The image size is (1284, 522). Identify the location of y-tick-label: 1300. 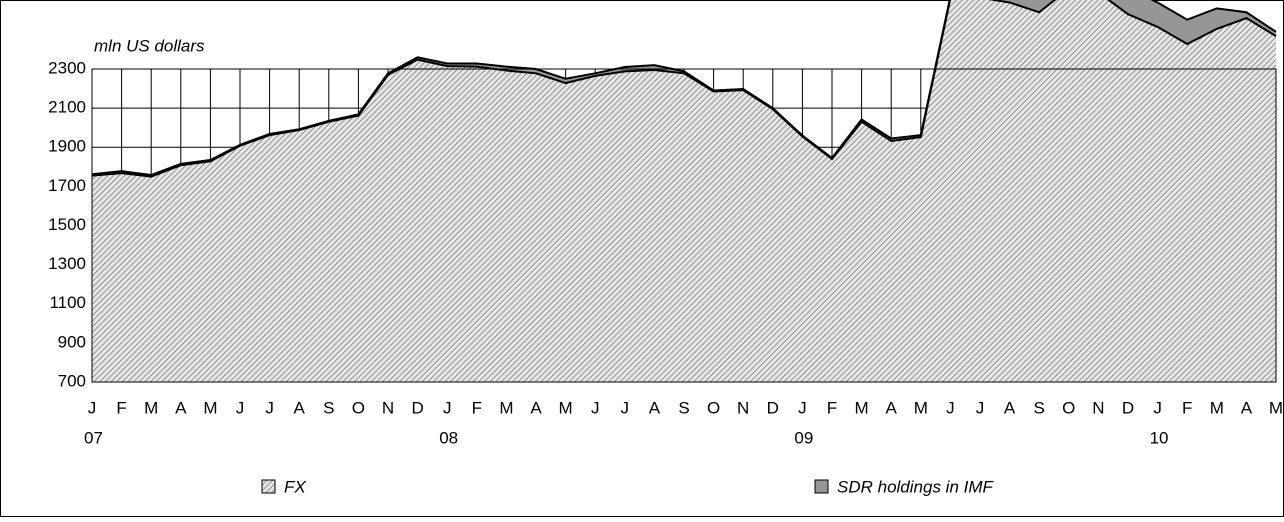
(67, 263).